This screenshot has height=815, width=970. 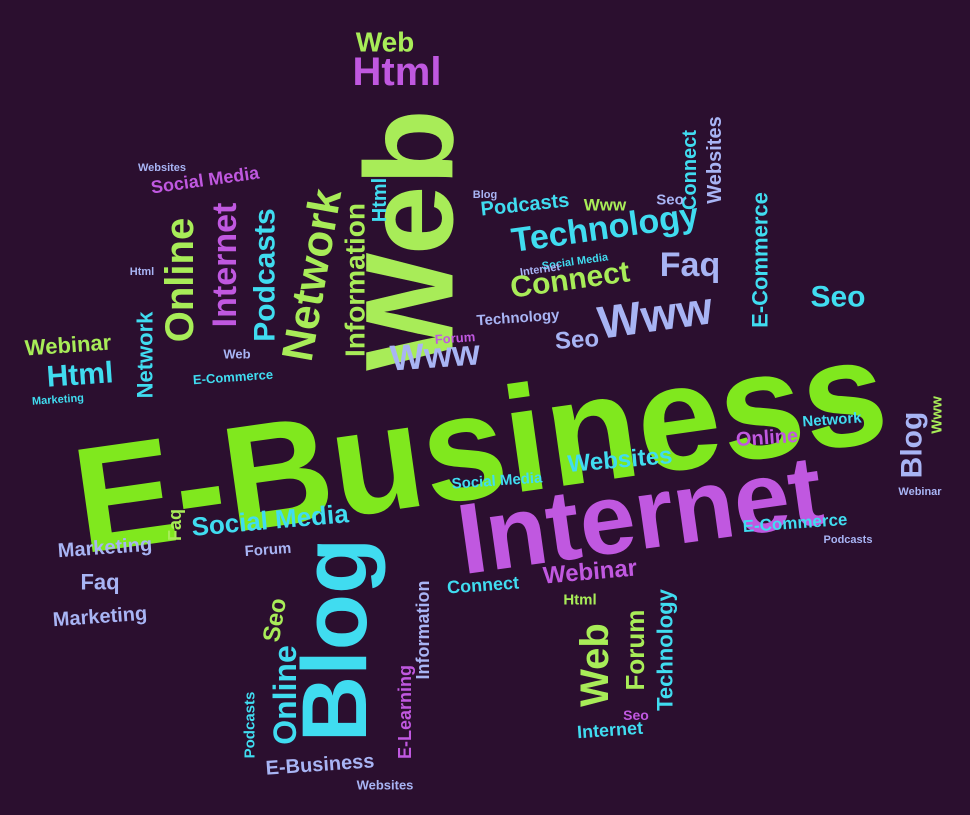 I want to click on word: Connect, so click(x=690, y=170).